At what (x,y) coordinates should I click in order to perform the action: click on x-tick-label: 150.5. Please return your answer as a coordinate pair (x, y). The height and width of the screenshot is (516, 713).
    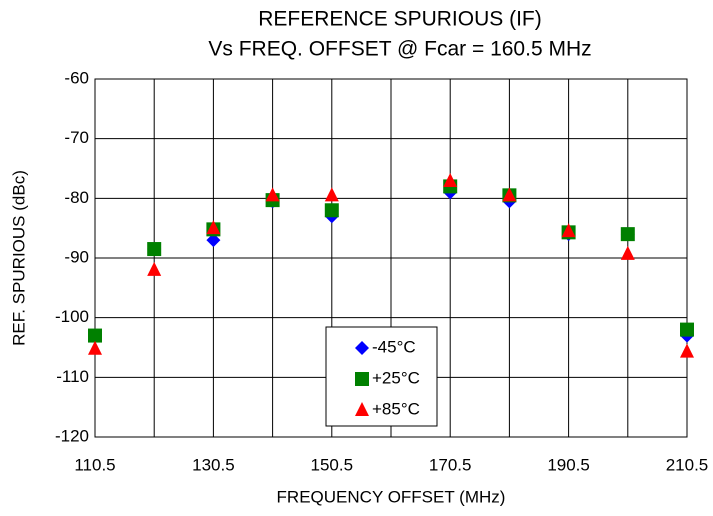
    Looking at the image, I should click on (332, 464).